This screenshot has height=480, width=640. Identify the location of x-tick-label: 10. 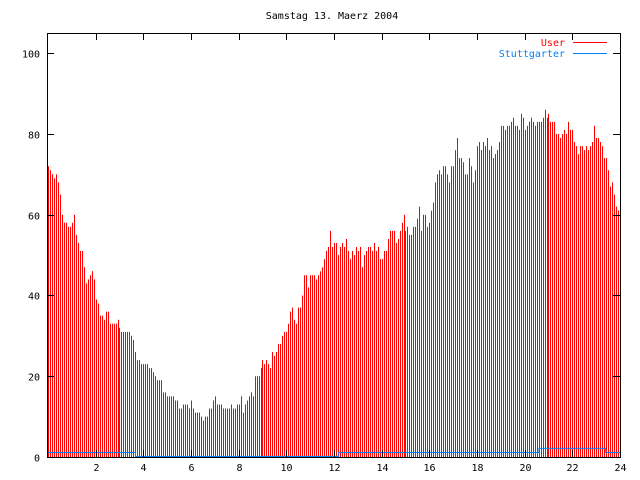
(286, 468).